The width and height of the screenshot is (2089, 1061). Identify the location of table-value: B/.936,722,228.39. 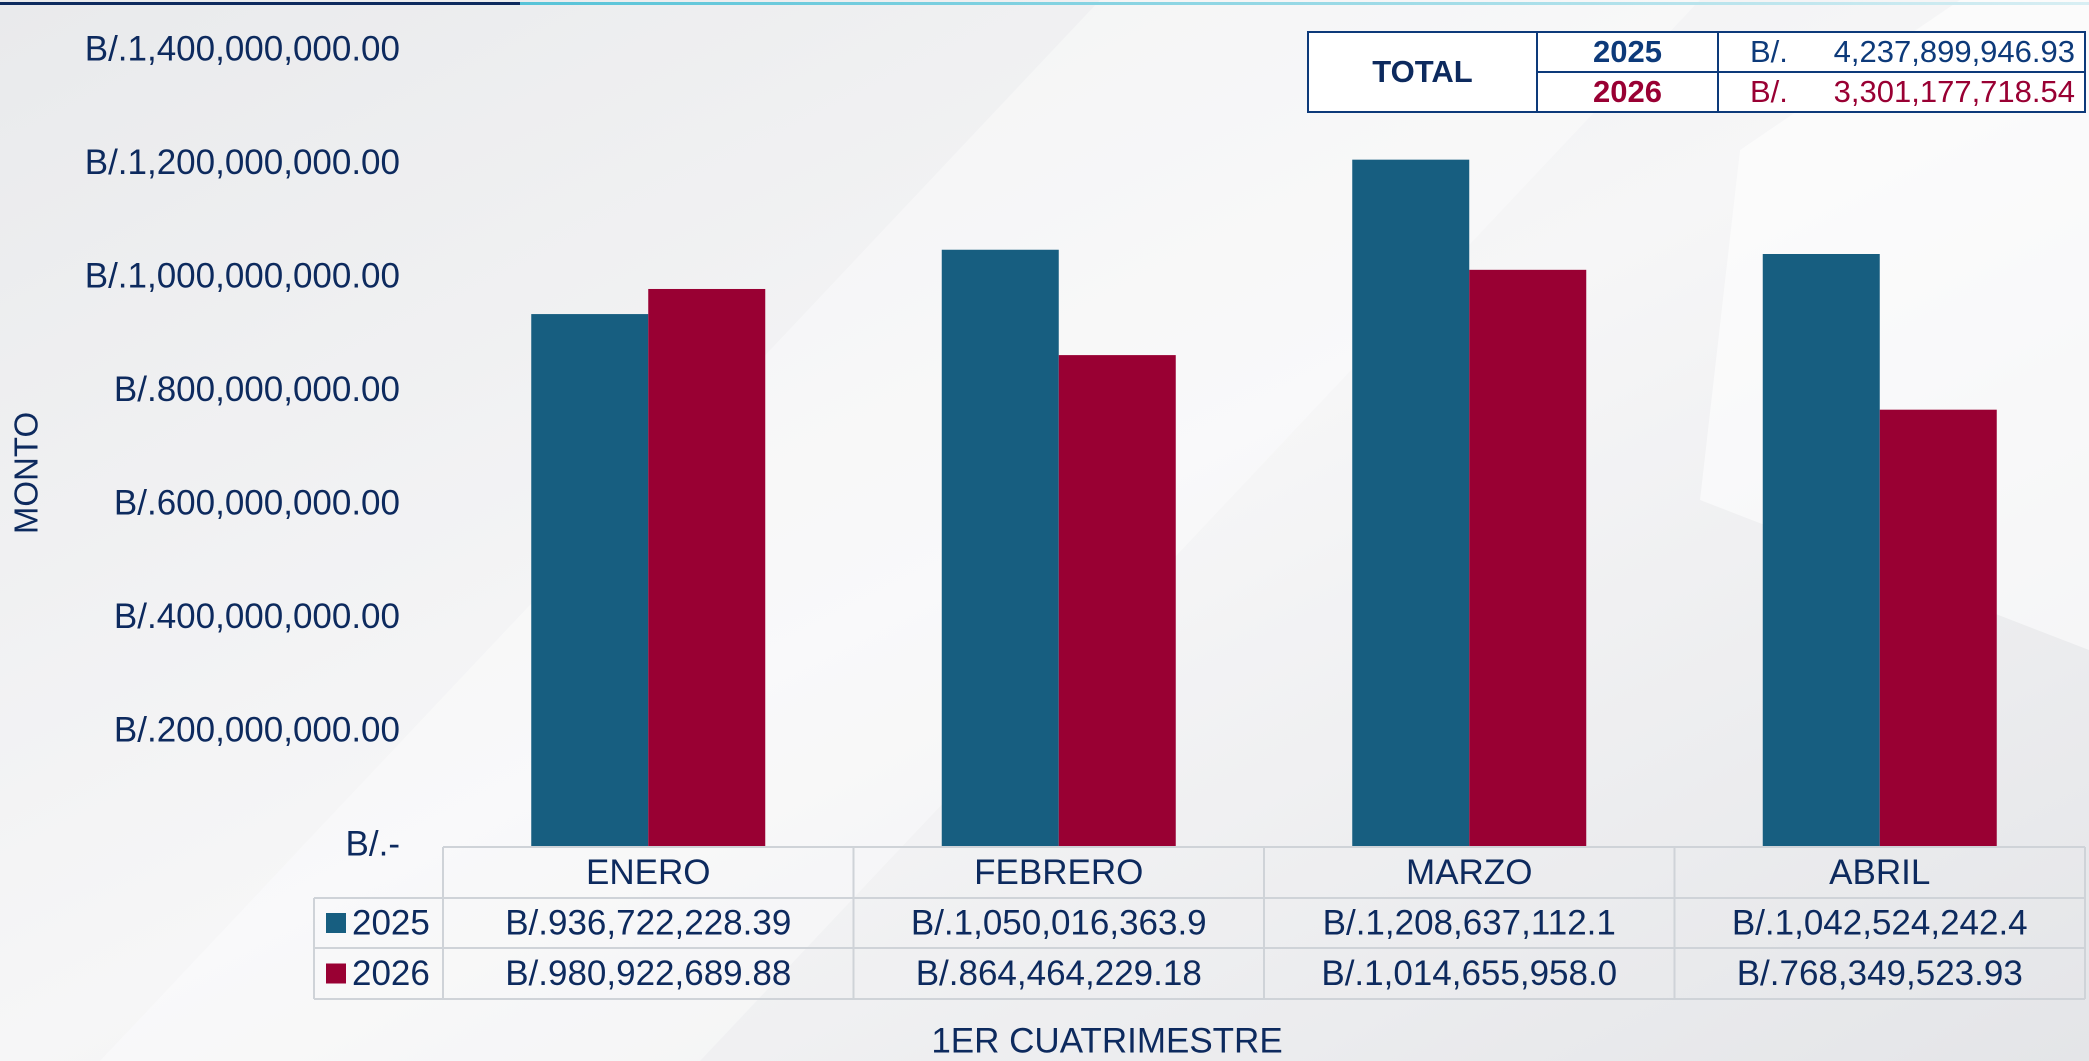
(648, 922).